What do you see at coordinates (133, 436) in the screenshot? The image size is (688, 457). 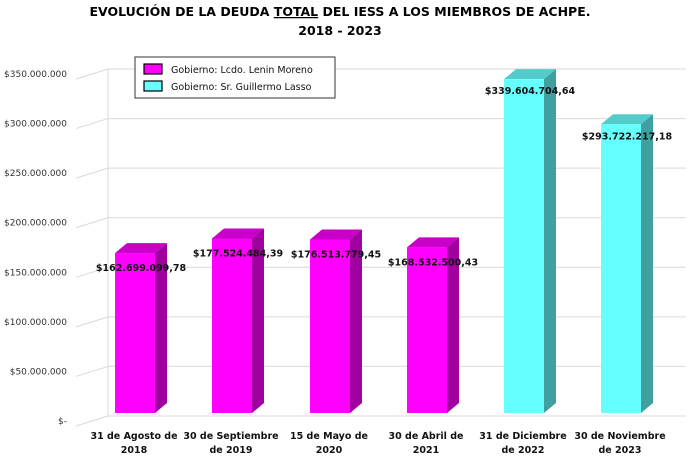 I see `x-tick-label: 31 de Agosto de` at bounding box center [133, 436].